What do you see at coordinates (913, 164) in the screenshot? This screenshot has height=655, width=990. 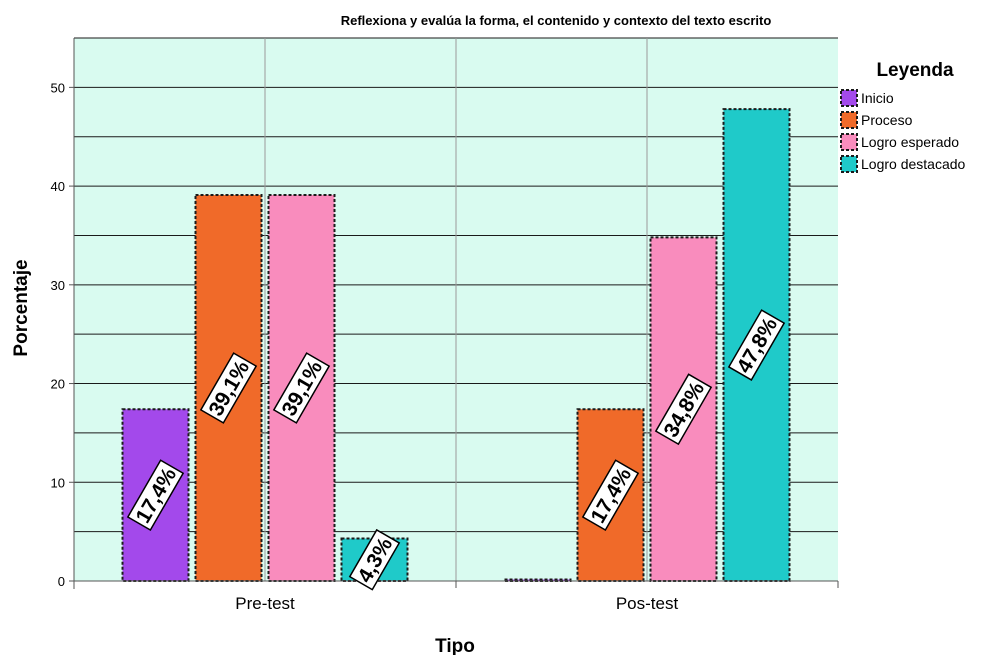 I see `legend-label: Logro destacado` at bounding box center [913, 164].